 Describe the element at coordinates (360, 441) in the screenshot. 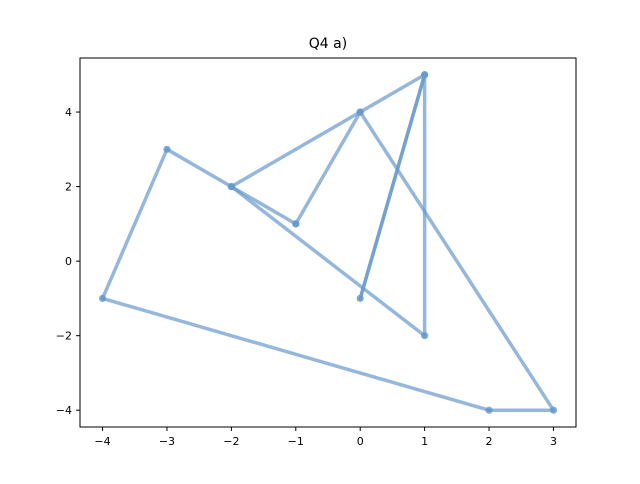

I see `x-tick-label: 0` at that location.